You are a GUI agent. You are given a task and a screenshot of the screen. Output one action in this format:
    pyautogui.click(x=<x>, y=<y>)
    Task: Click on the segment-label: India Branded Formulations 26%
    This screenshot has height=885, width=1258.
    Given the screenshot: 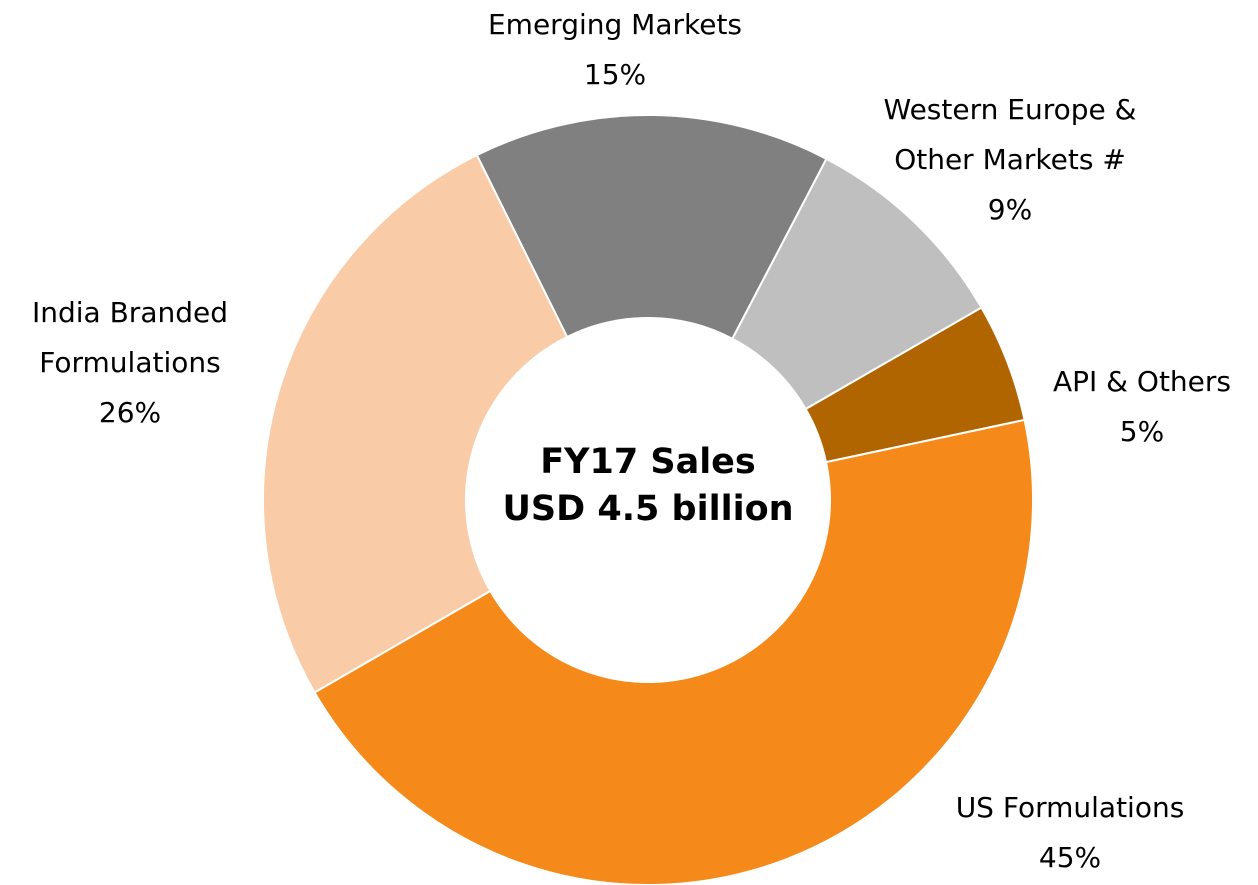 What is the action you would take?
    pyautogui.click(x=132, y=363)
    